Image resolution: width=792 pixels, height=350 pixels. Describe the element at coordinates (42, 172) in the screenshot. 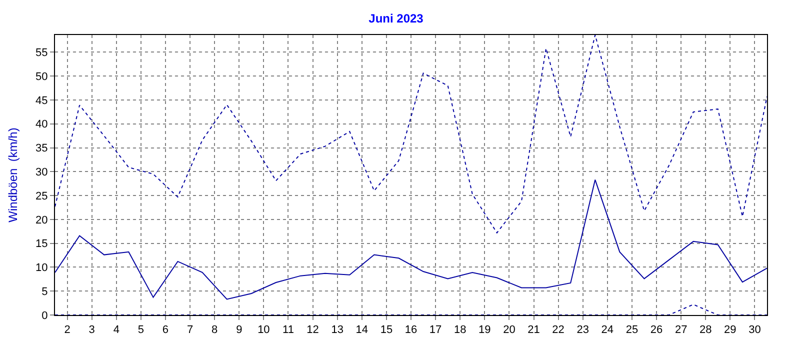

I see `y-tick-label: 30` at that location.